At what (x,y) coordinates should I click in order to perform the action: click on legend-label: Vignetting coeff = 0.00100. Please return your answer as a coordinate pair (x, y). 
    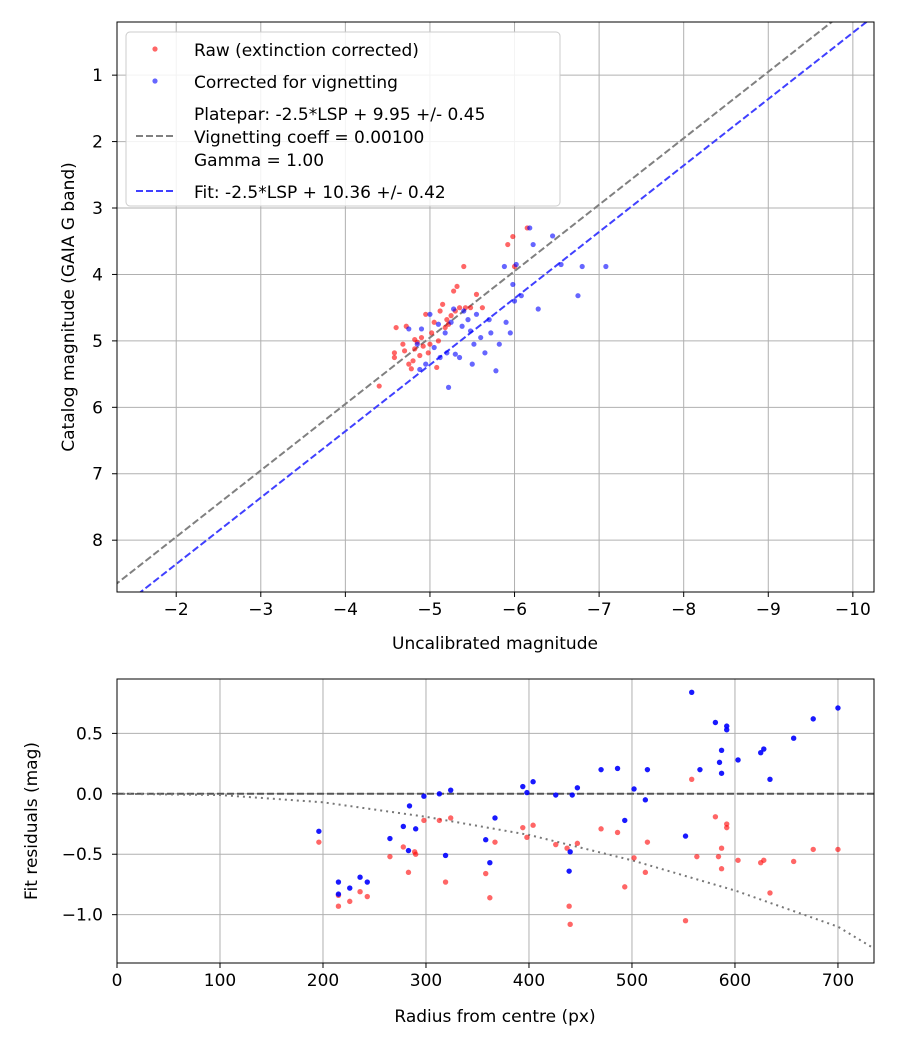
    Looking at the image, I should click on (309, 138).